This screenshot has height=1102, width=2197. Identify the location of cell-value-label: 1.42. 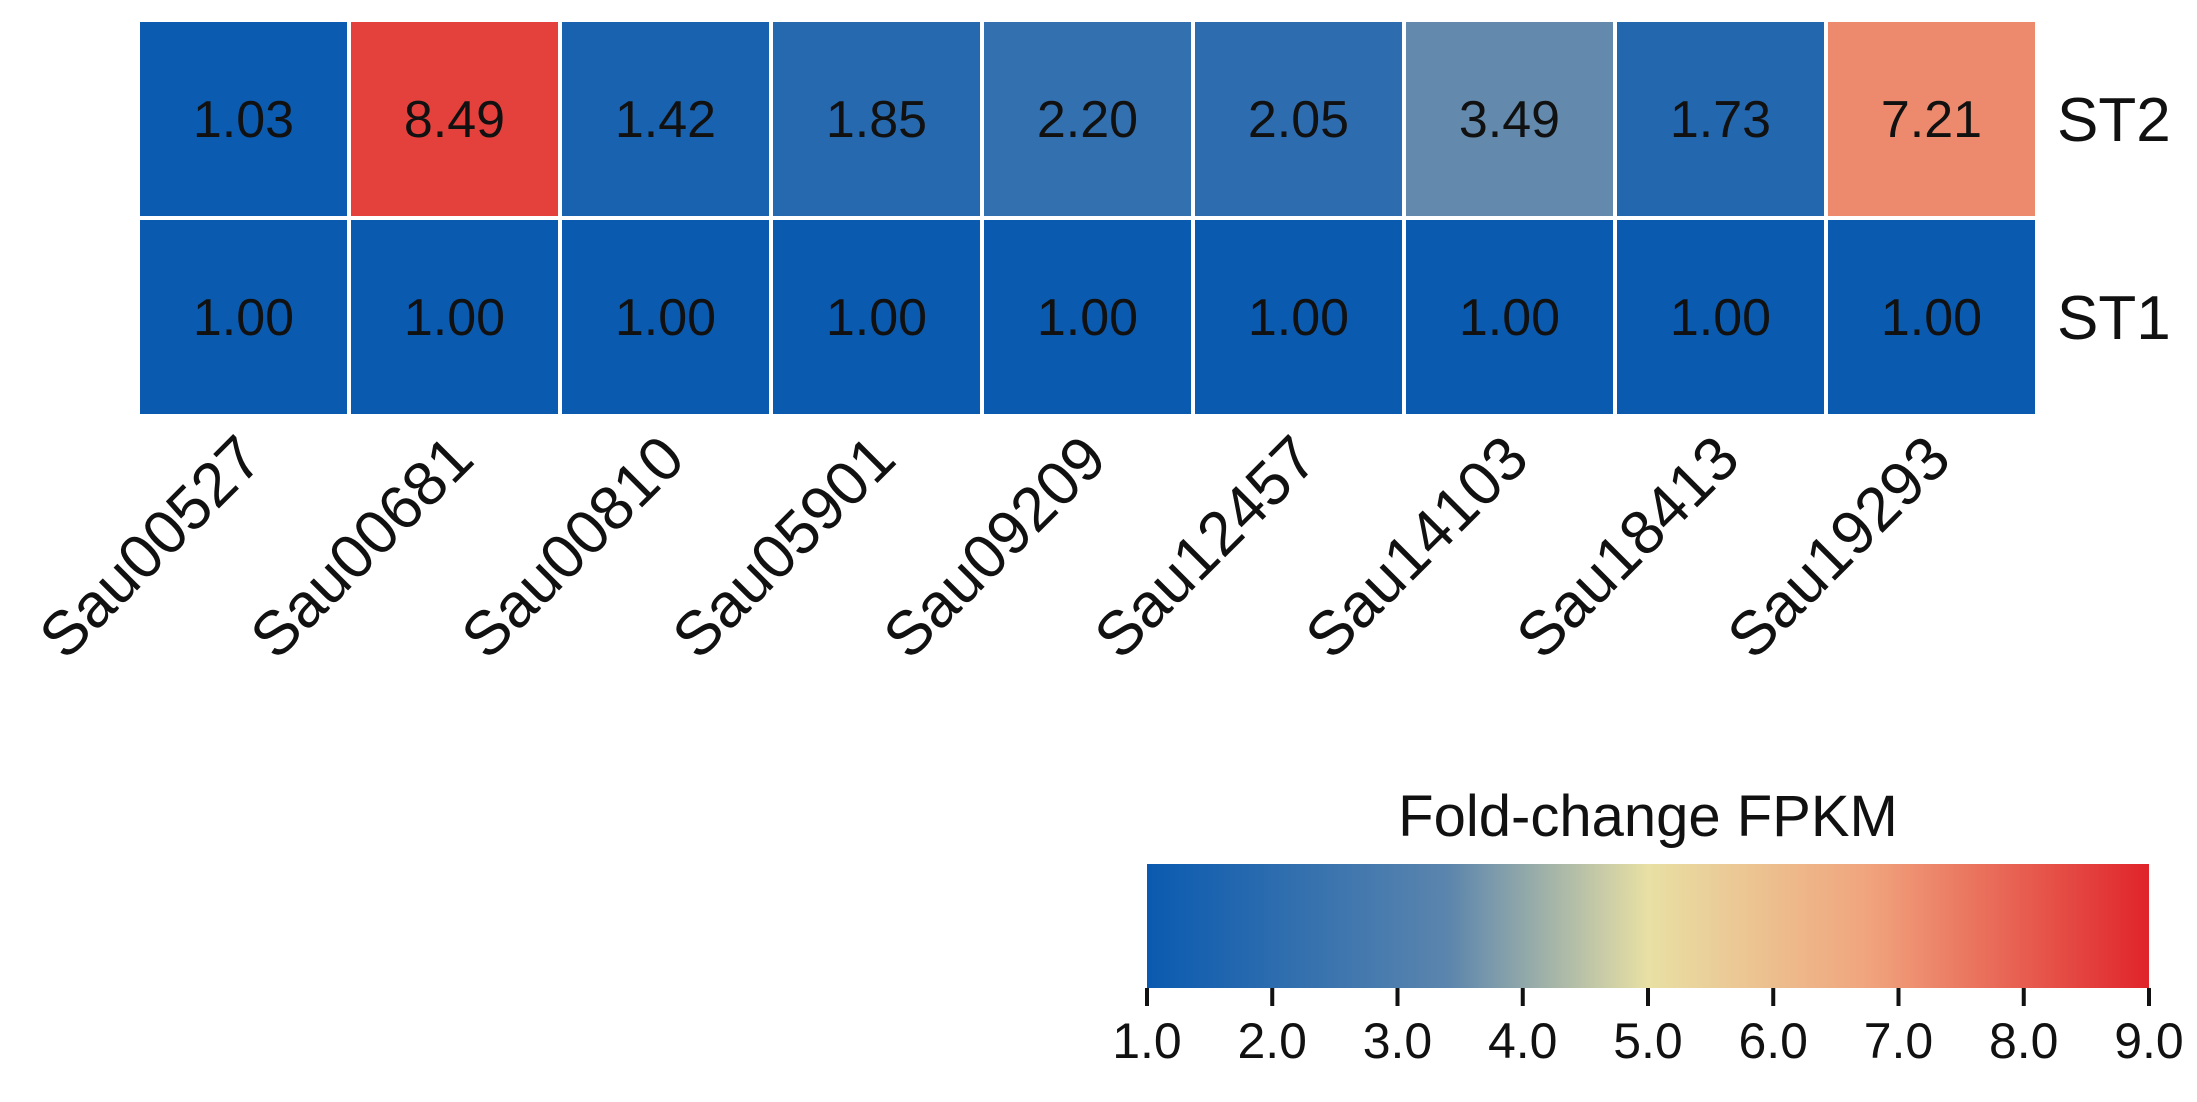
(665, 120).